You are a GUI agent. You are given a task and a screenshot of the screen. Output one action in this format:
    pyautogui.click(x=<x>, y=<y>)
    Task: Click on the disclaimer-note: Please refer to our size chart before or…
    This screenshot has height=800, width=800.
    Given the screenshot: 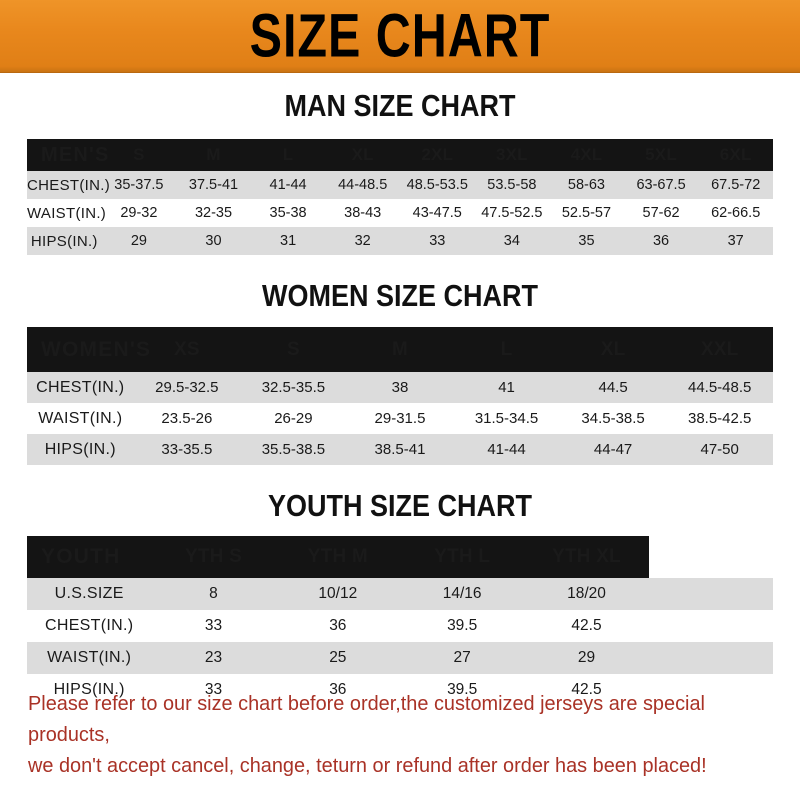 What is the action you would take?
    pyautogui.click(x=400, y=735)
    